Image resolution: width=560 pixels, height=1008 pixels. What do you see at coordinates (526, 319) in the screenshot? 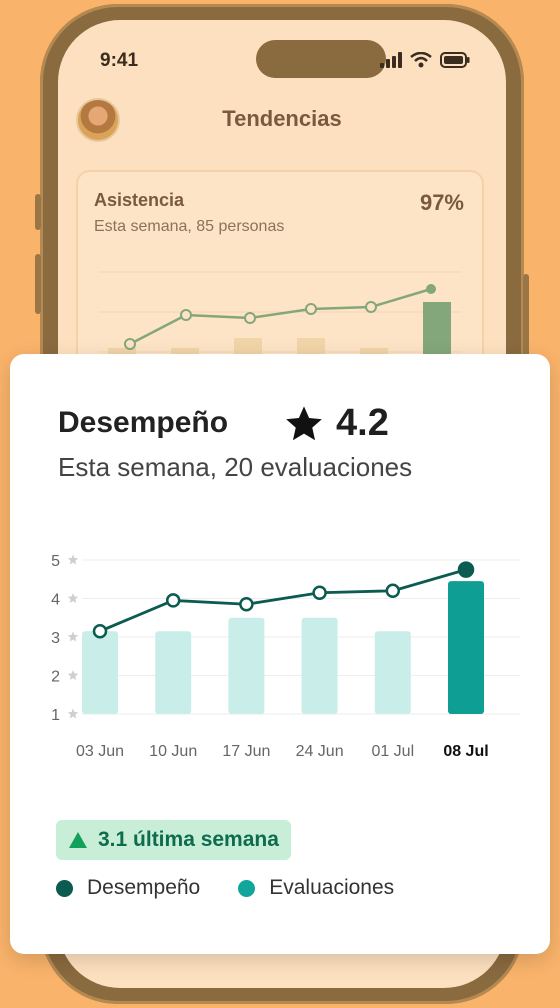
I see `phone-power-button` at bounding box center [526, 319].